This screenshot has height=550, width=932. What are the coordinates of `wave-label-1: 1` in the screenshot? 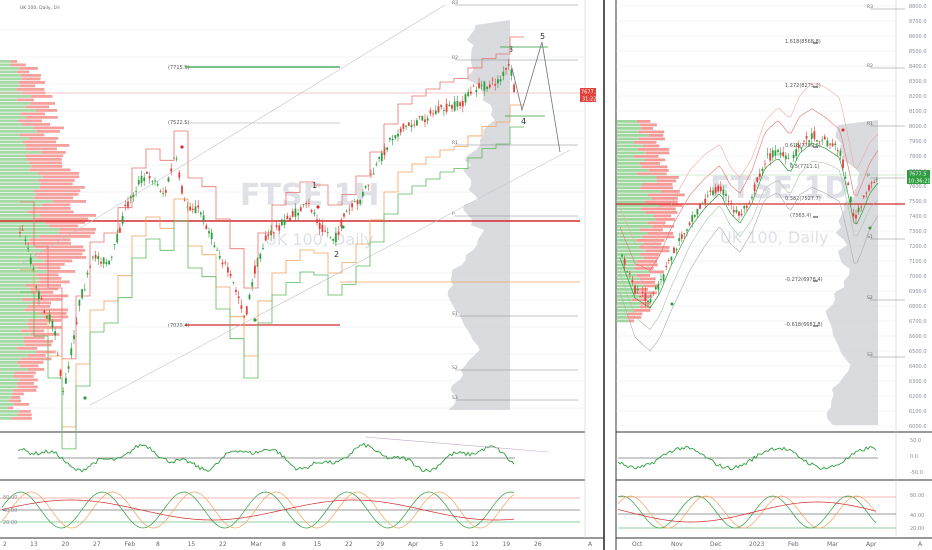 It's located at (314, 185).